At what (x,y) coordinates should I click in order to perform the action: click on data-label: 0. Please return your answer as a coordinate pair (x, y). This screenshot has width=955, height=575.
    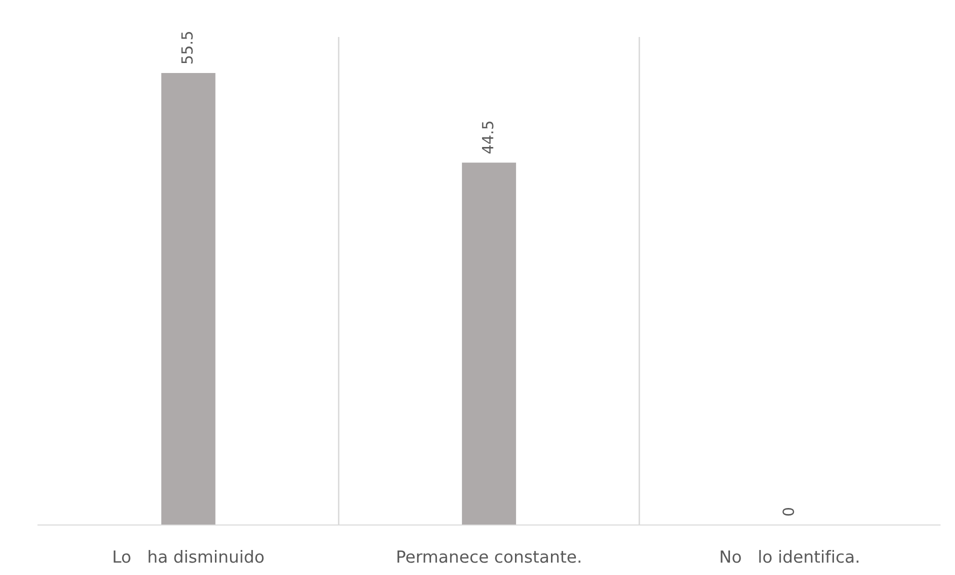
    Looking at the image, I should click on (788, 512).